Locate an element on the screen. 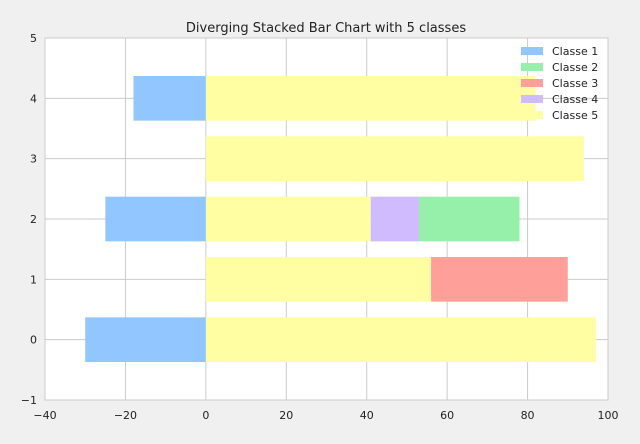  x-tick-label: 40 is located at coordinates (367, 415).